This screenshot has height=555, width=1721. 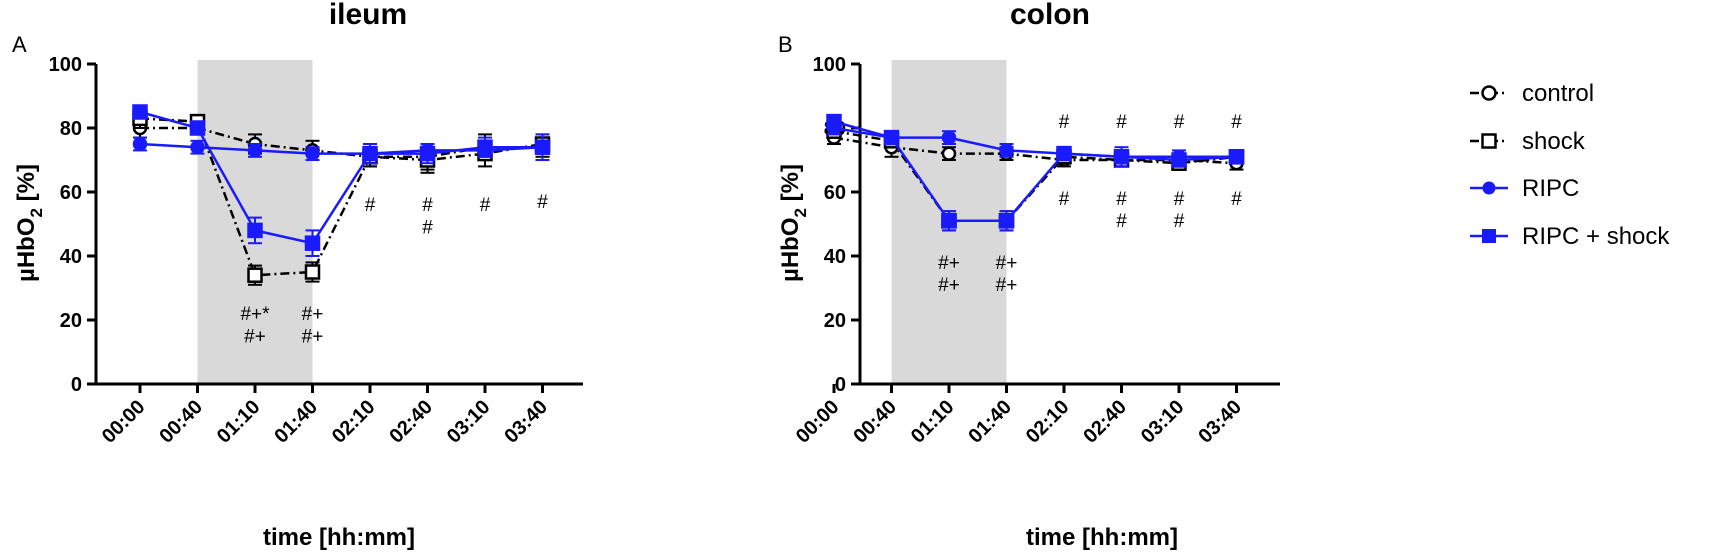 What do you see at coordinates (1570, 165) in the screenshot?
I see `legend: control shock RIPC RIPC + shock` at bounding box center [1570, 165].